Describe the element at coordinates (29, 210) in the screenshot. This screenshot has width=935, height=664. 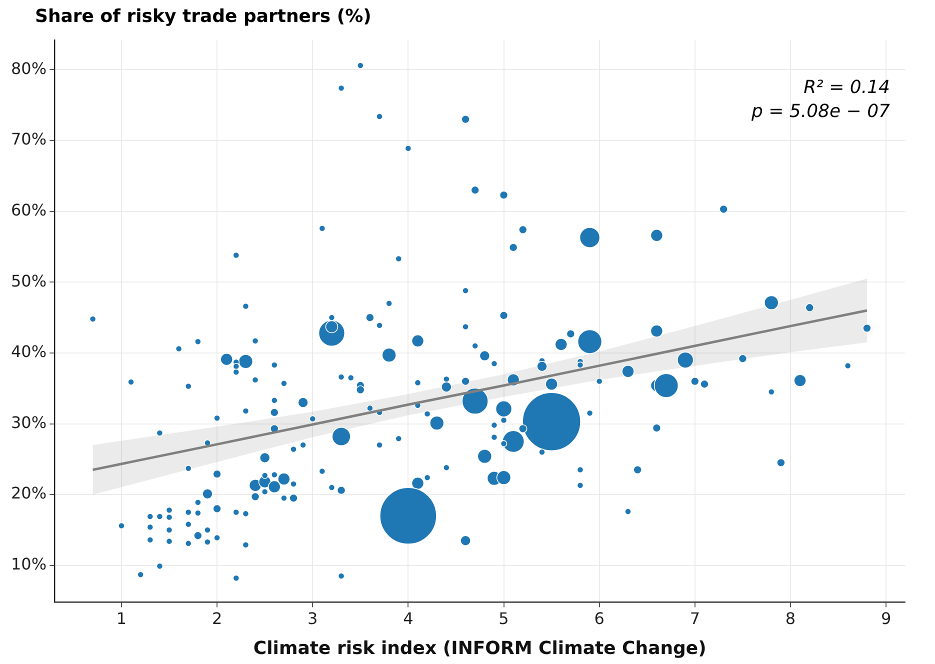
I see `y-tick-label: 60%` at that location.